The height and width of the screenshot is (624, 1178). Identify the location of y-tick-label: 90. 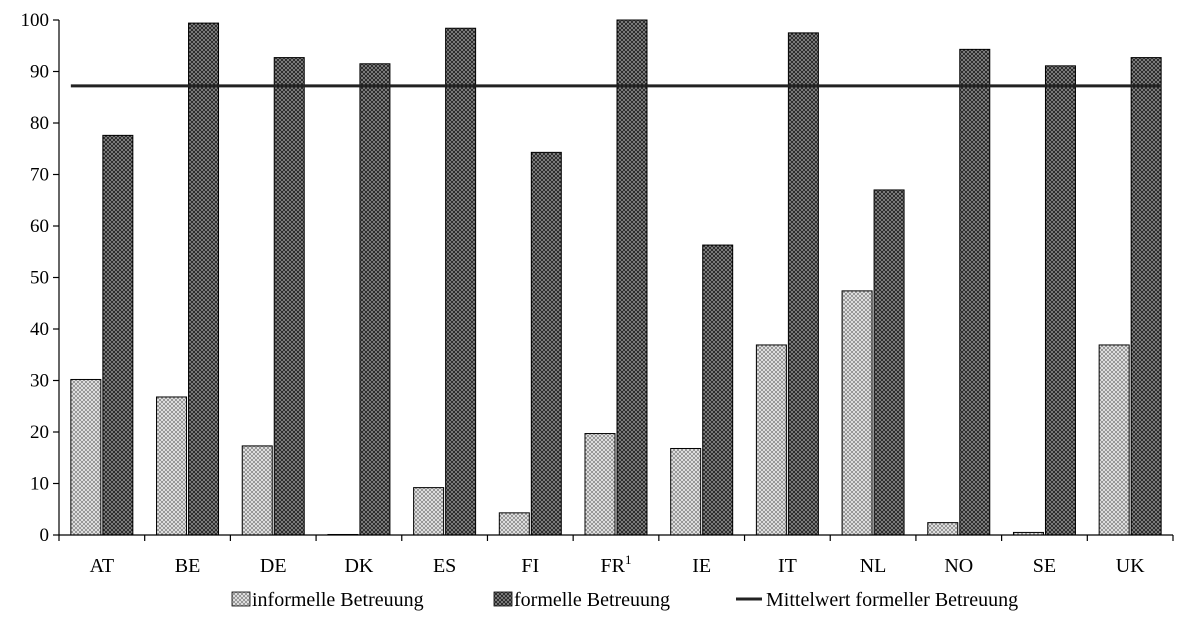
(39, 72).